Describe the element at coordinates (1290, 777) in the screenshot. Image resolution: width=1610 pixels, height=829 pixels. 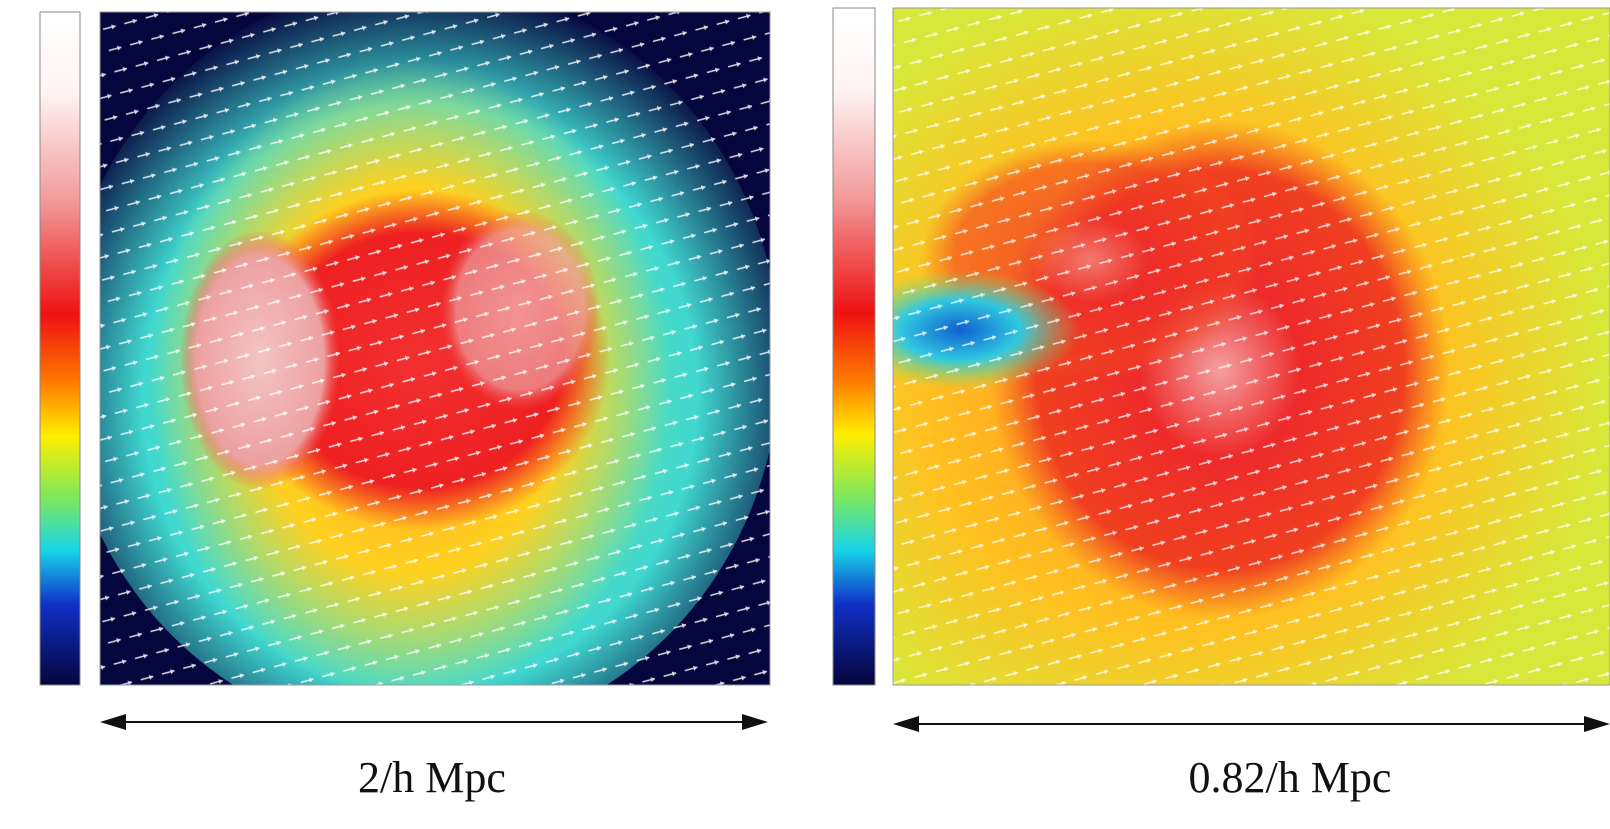
I see `scale-label: 0.82/h Mpc` at that location.